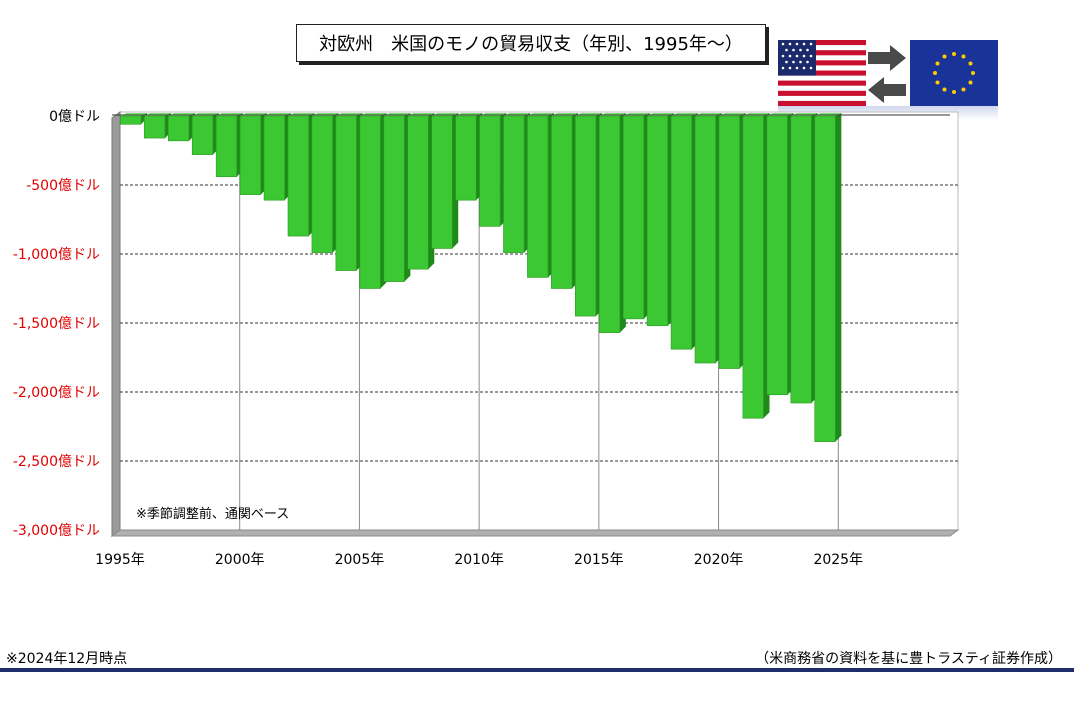 The height and width of the screenshot is (707, 1074). What do you see at coordinates (116, 324) in the screenshot?
I see `side-wall` at bounding box center [116, 324].